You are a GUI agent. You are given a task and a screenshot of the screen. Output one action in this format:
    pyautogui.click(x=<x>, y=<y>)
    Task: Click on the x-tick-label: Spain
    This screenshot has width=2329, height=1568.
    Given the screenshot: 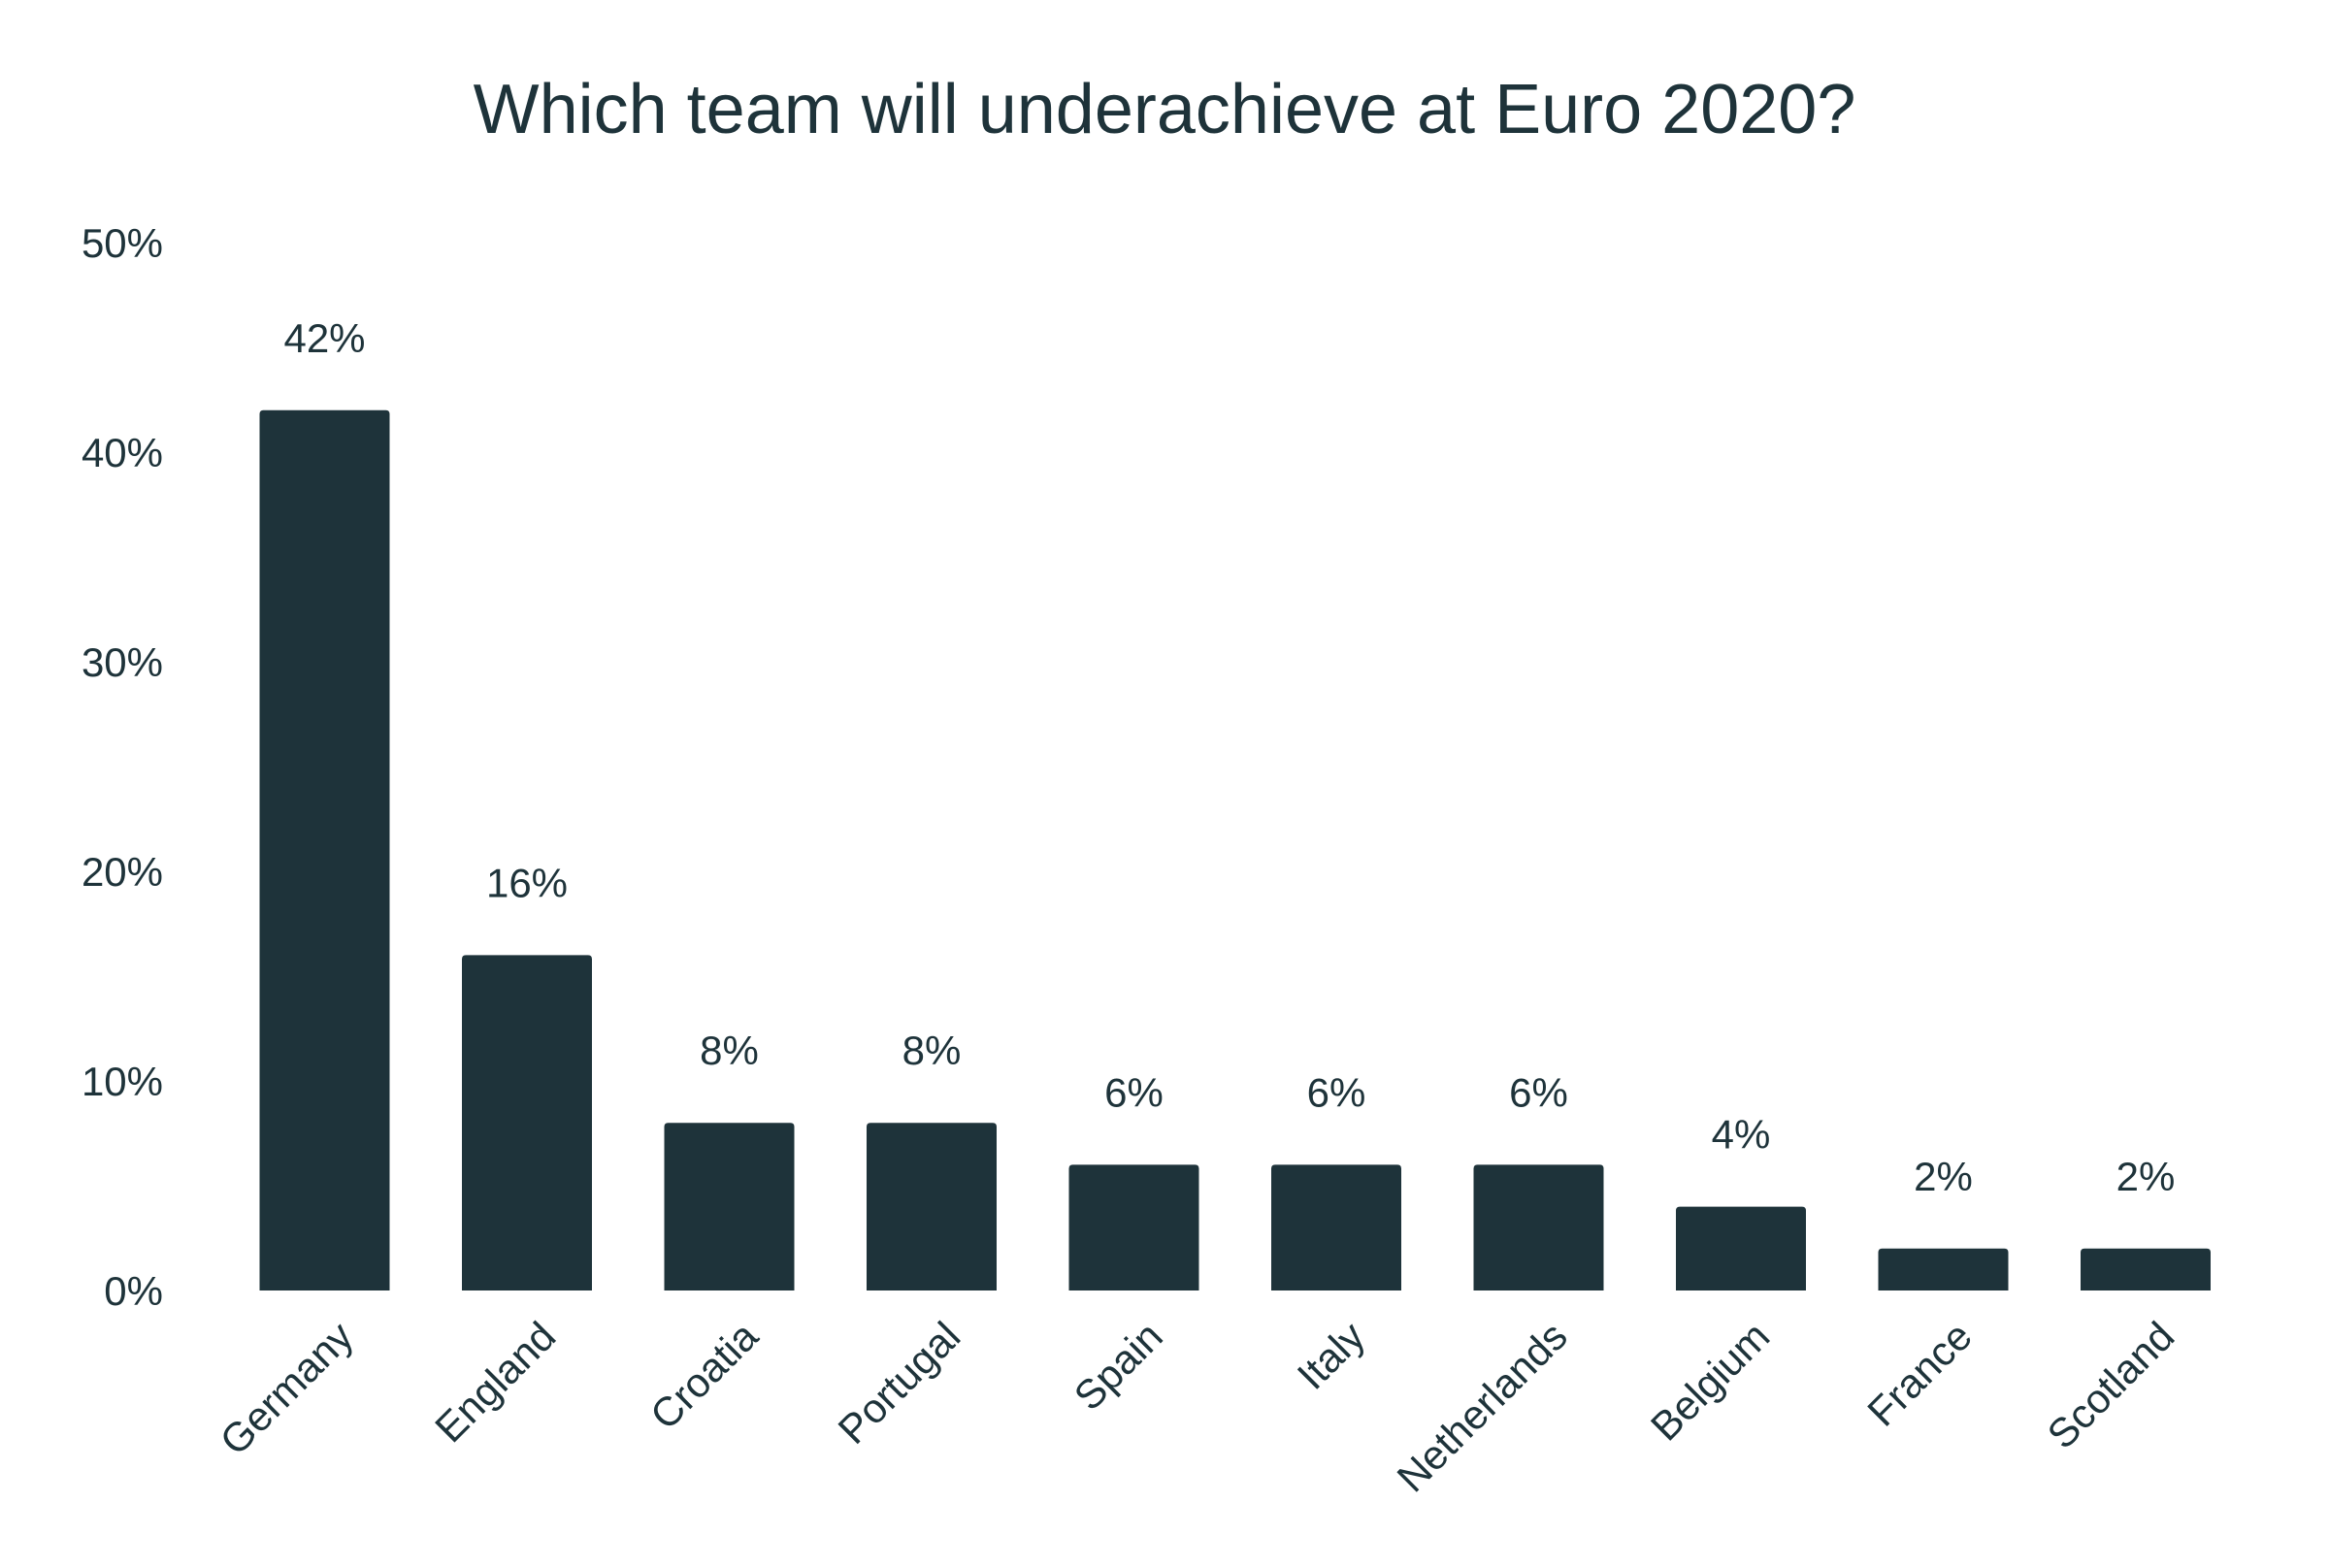 What is the action you would take?
    pyautogui.click(x=1118, y=1366)
    